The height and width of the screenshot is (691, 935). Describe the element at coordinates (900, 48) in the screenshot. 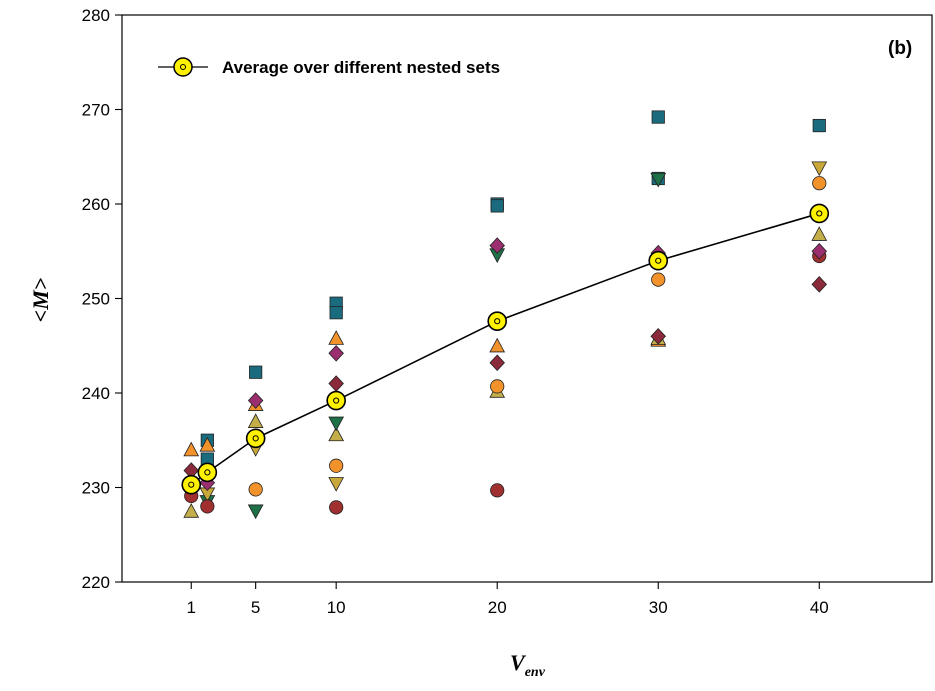

I see `panel-label: (b)` at that location.